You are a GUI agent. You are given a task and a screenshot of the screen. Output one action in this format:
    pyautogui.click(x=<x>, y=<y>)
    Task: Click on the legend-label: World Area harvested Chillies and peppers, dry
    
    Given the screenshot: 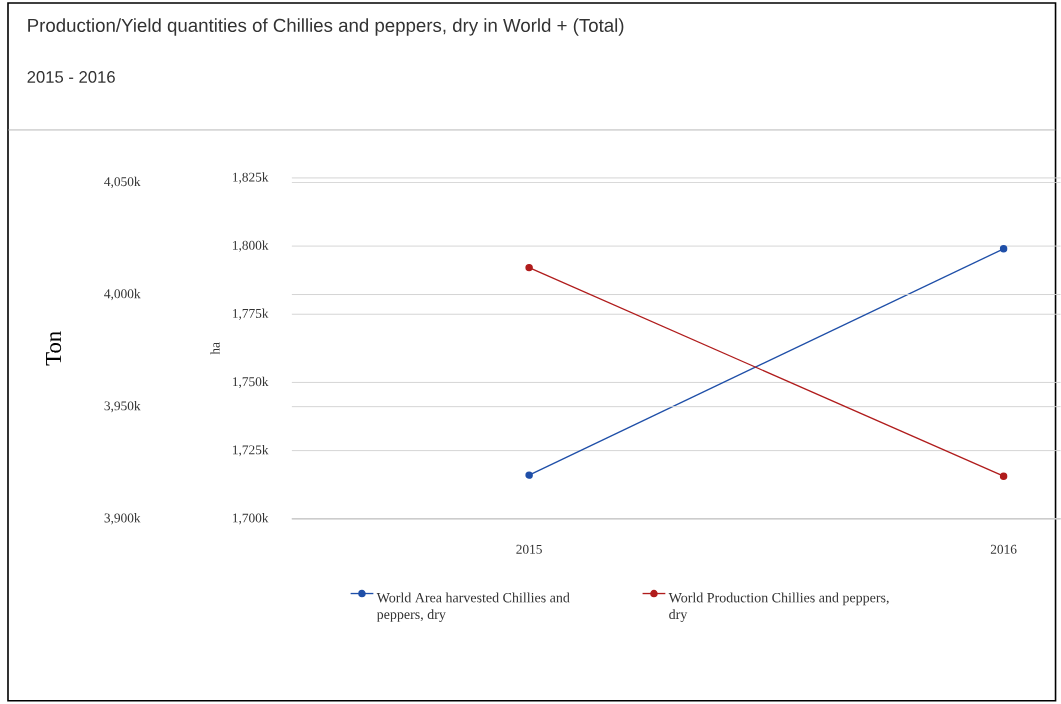 What is the action you would take?
    pyautogui.click(x=473, y=607)
    